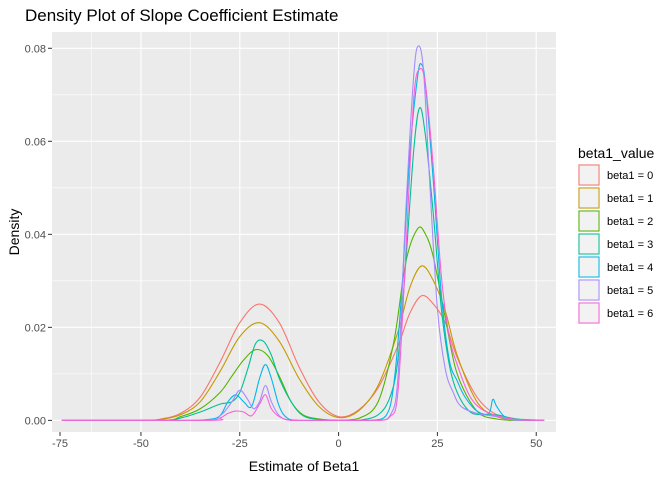 Image resolution: width=672 pixels, height=480 pixels. I want to click on y-axis-title: Density, so click(14, 232).